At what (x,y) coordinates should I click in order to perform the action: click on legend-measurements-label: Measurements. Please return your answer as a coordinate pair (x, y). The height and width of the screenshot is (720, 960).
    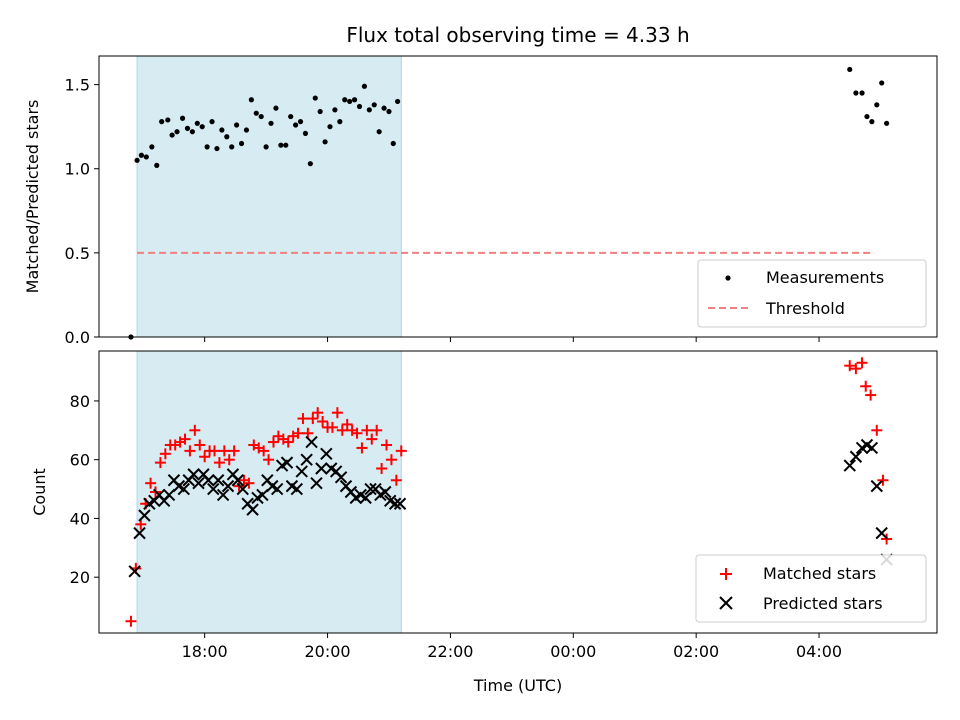
    Looking at the image, I should click on (825, 277).